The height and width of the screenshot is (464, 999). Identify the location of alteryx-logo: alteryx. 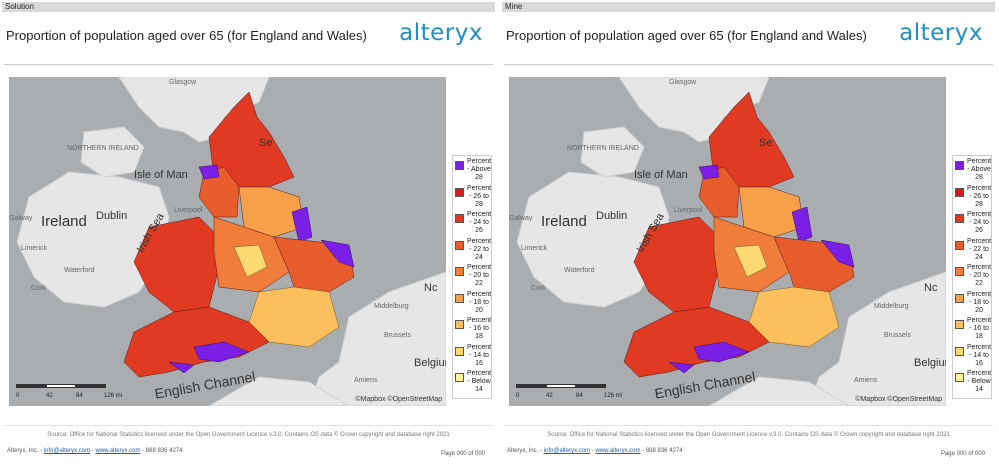
(441, 33).